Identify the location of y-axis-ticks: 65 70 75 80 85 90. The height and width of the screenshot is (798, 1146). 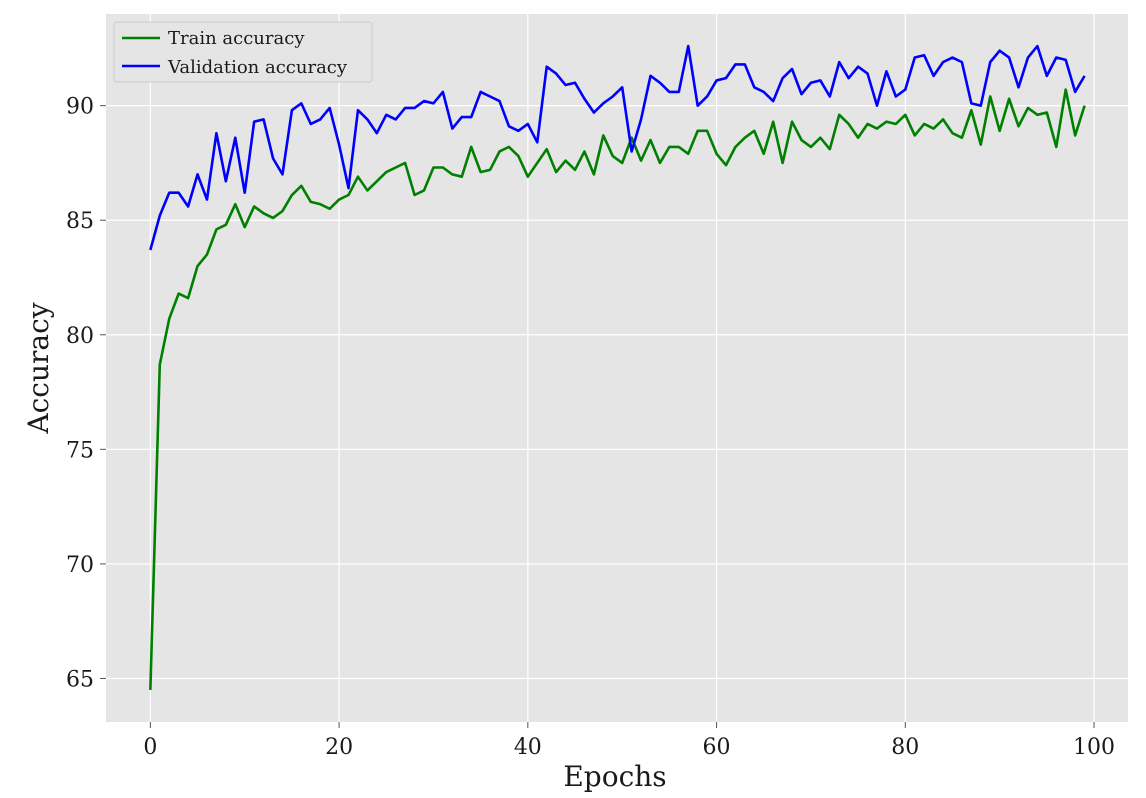
(86, 393).